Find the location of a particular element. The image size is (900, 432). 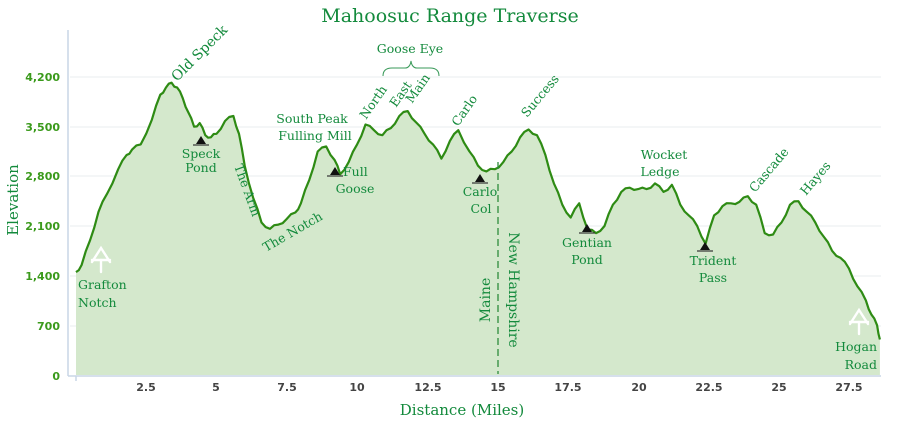

x-tick: 17.5 is located at coordinates (567, 387).